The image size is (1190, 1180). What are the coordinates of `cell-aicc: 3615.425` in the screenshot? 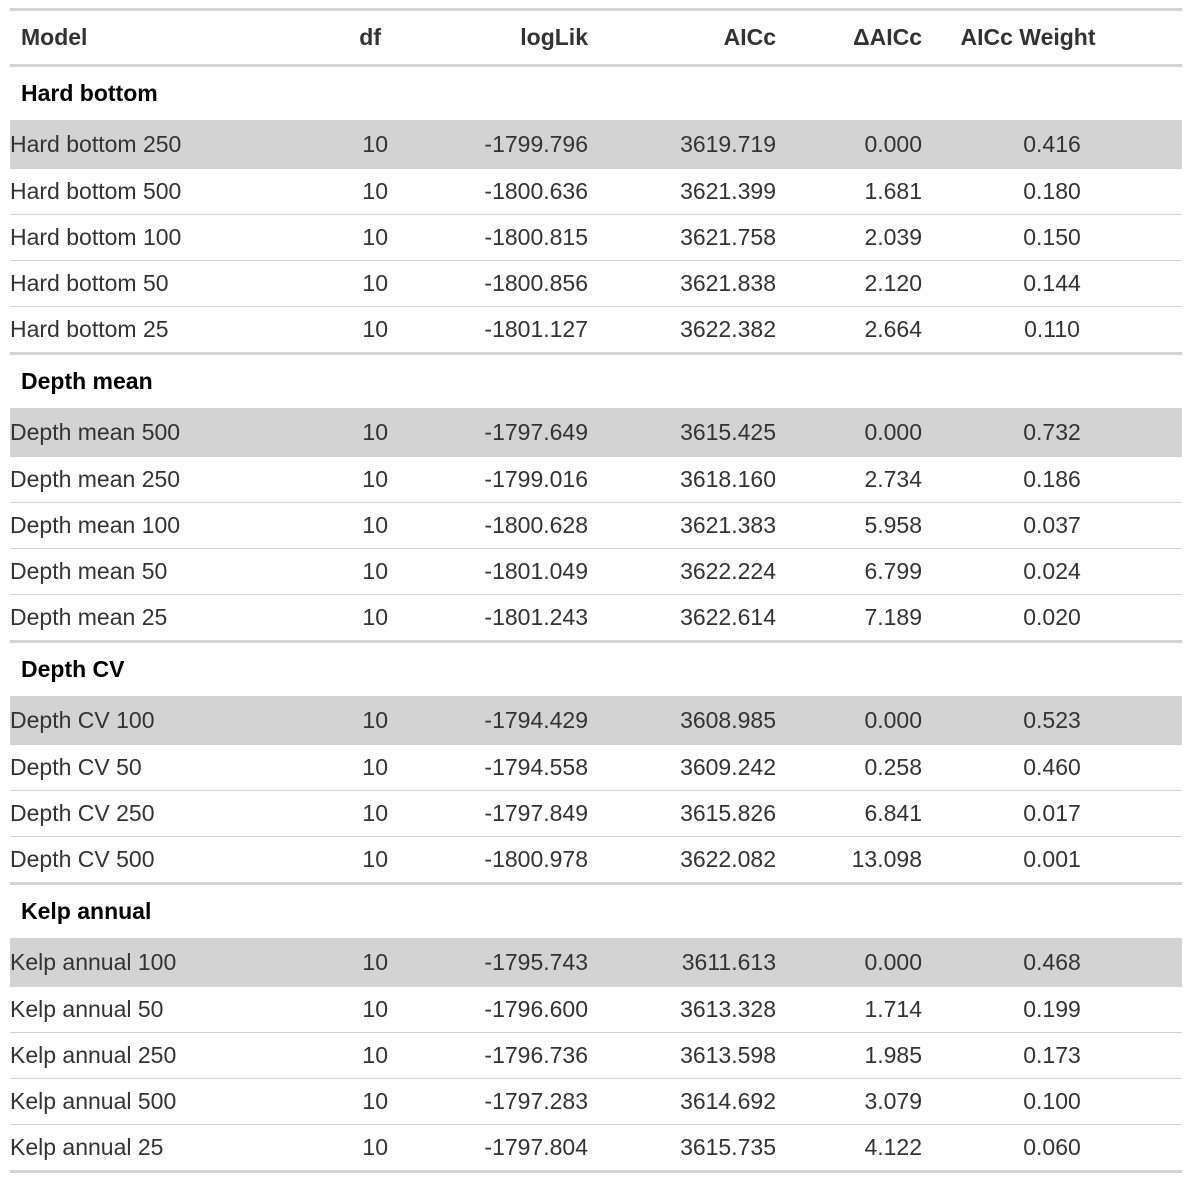 It's located at (682, 432).